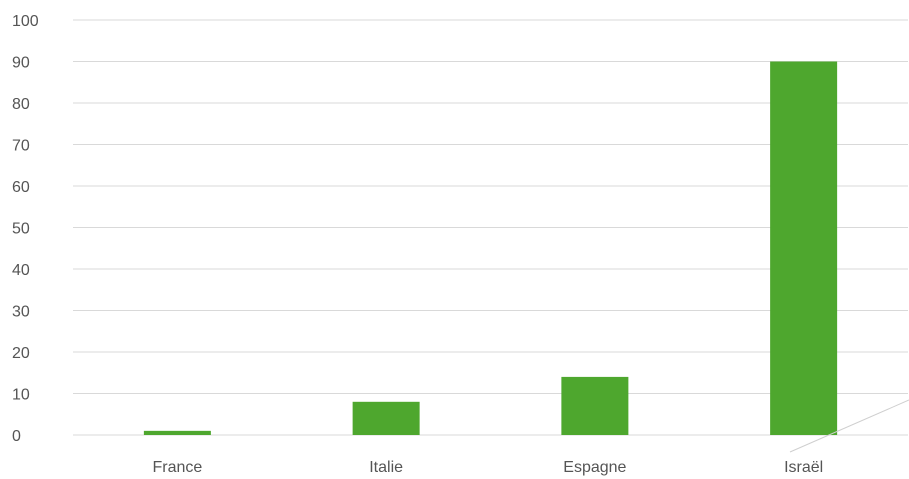 The width and height of the screenshot is (909, 479). What do you see at coordinates (21, 312) in the screenshot?
I see `y-tick-label: 30` at bounding box center [21, 312].